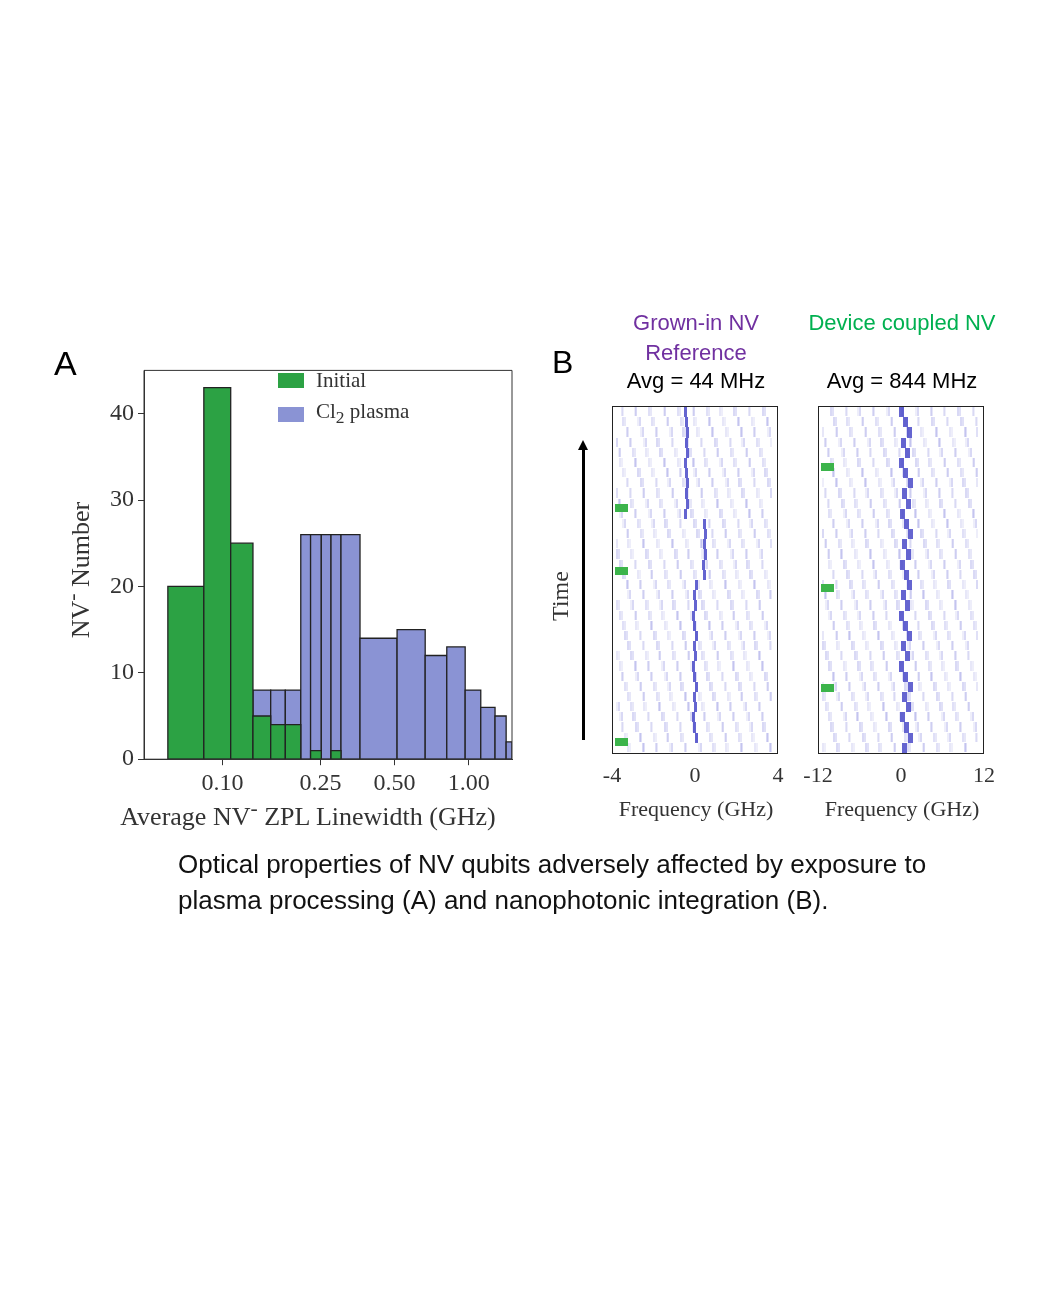  Describe the element at coordinates (308, 814) in the screenshot. I see `x-axis-title: Average NV$^{-}$ ZPL Linewidth (GHz)` at that location.